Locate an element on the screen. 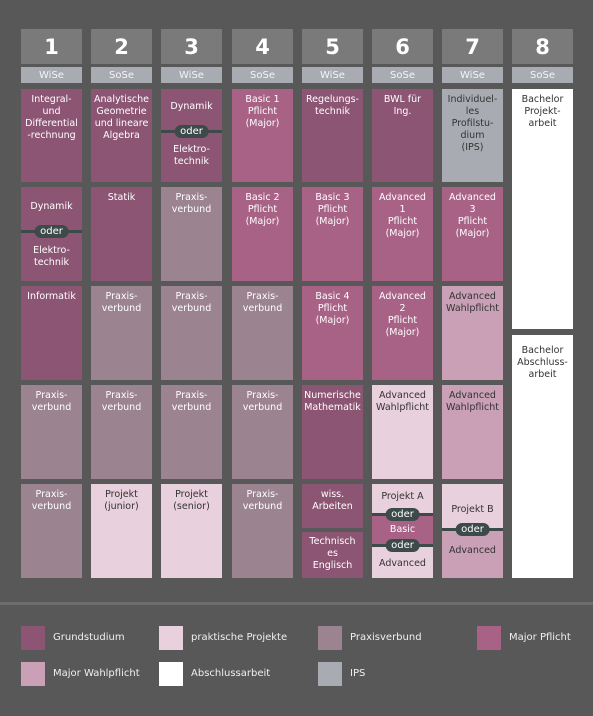 The image size is (593, 716). legend-swatch-praxisverbund is located at coordinates (330, 638).